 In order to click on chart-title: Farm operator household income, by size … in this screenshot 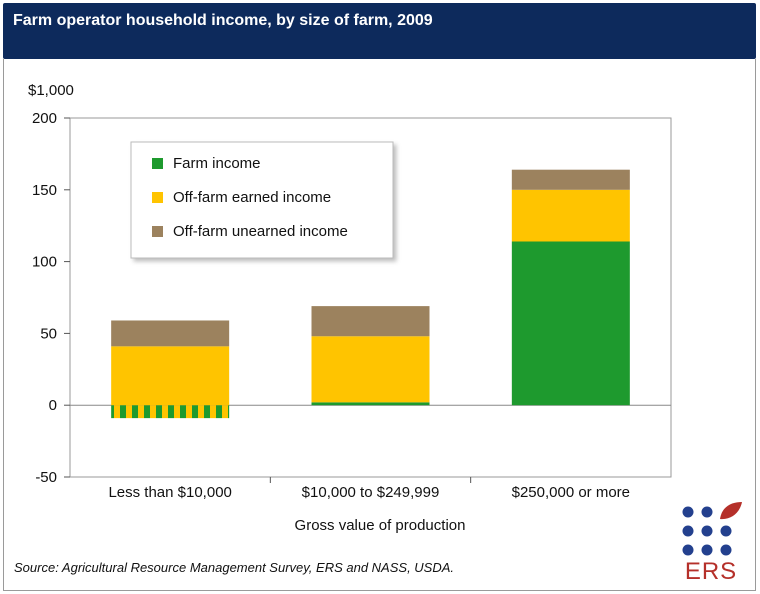, I will do `click(223, 20)`.